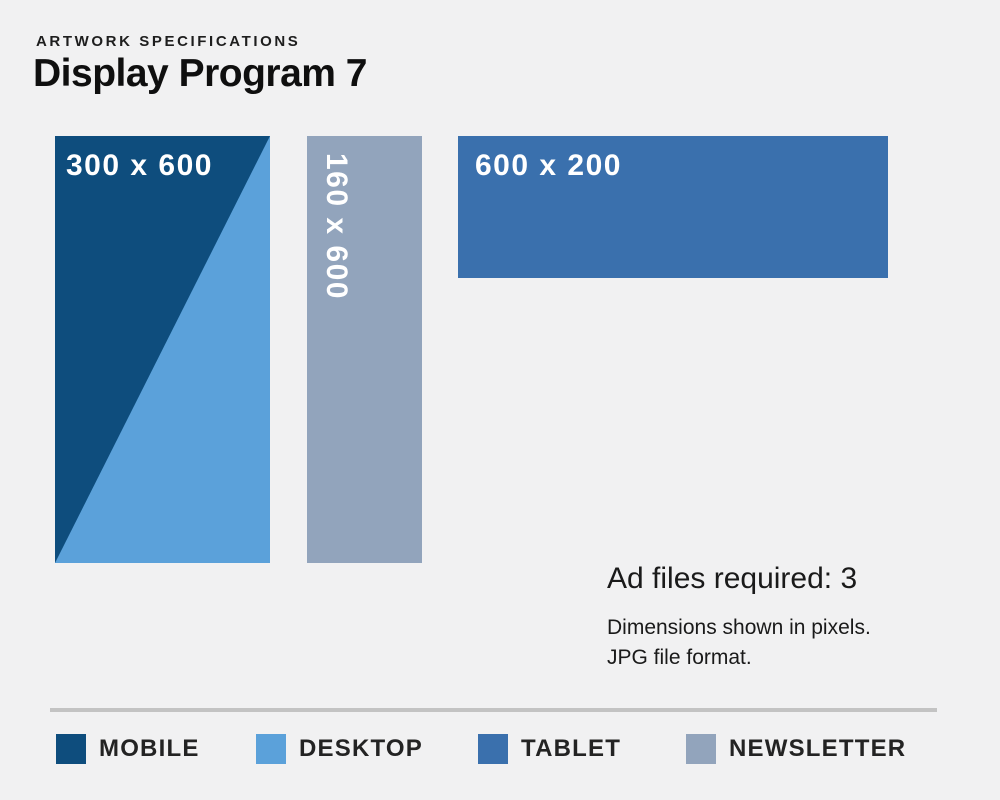 Image resolution: width=1000 pixels, height=800 pixels. Describe the element at coordinates (732, 578) in the screenshot. I see `ad-files-required: Ad files required: 3` at that location.